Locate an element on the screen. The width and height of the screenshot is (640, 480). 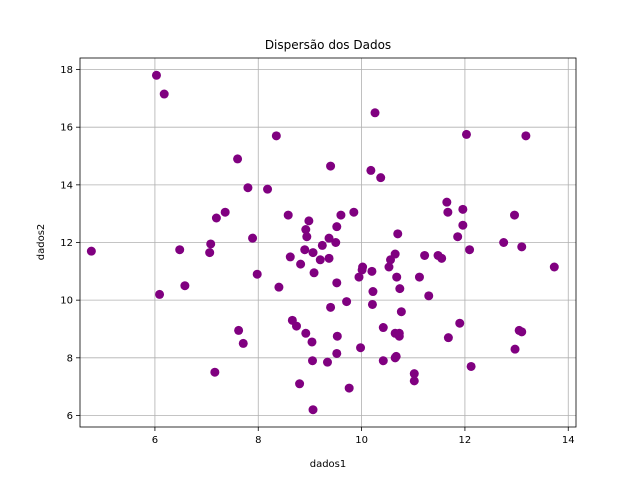
y-tick-label: 6 is located at coordinates (70, 416).